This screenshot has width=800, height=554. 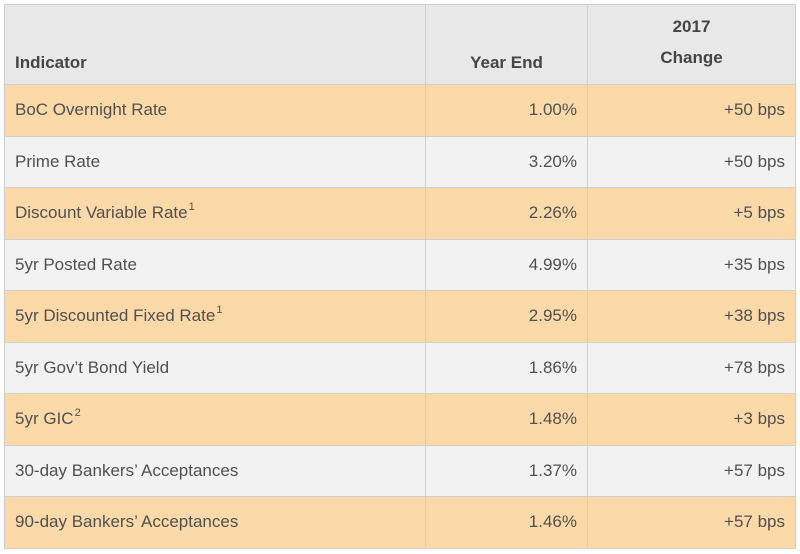 I want to click on table-header: Indicator Year End 2017 Change, so click(x=400, y=44).